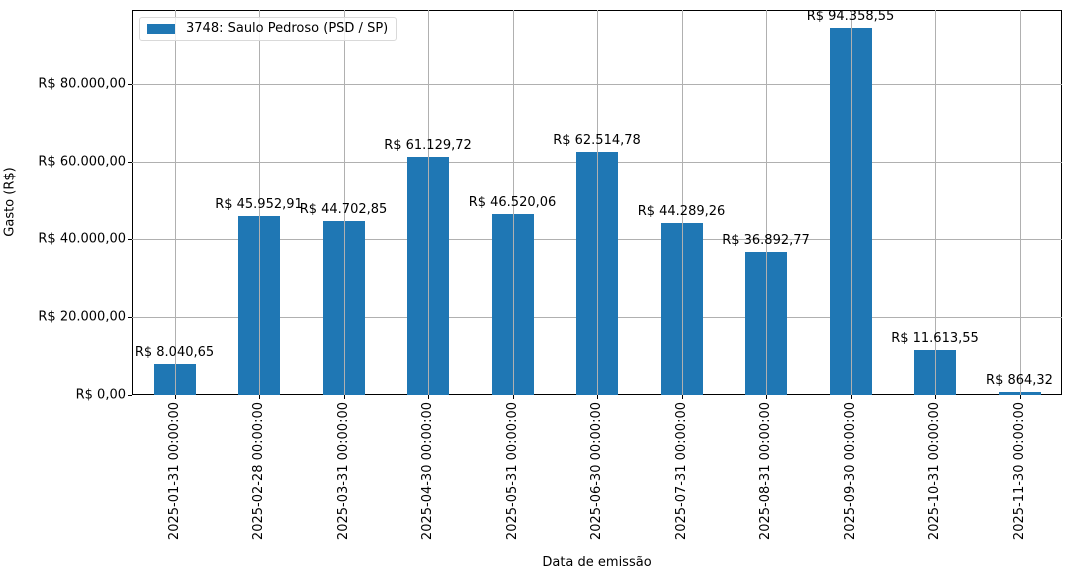  What do you see at coordinates (850, 17) in the screenshot?
I see `bar-value-label: R$ 94.358,55` at bounding box center [850, 17].